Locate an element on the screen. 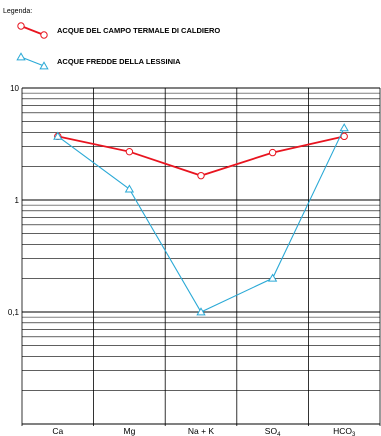  x-tick-label: SO4 is located at coordinates (273, 431).